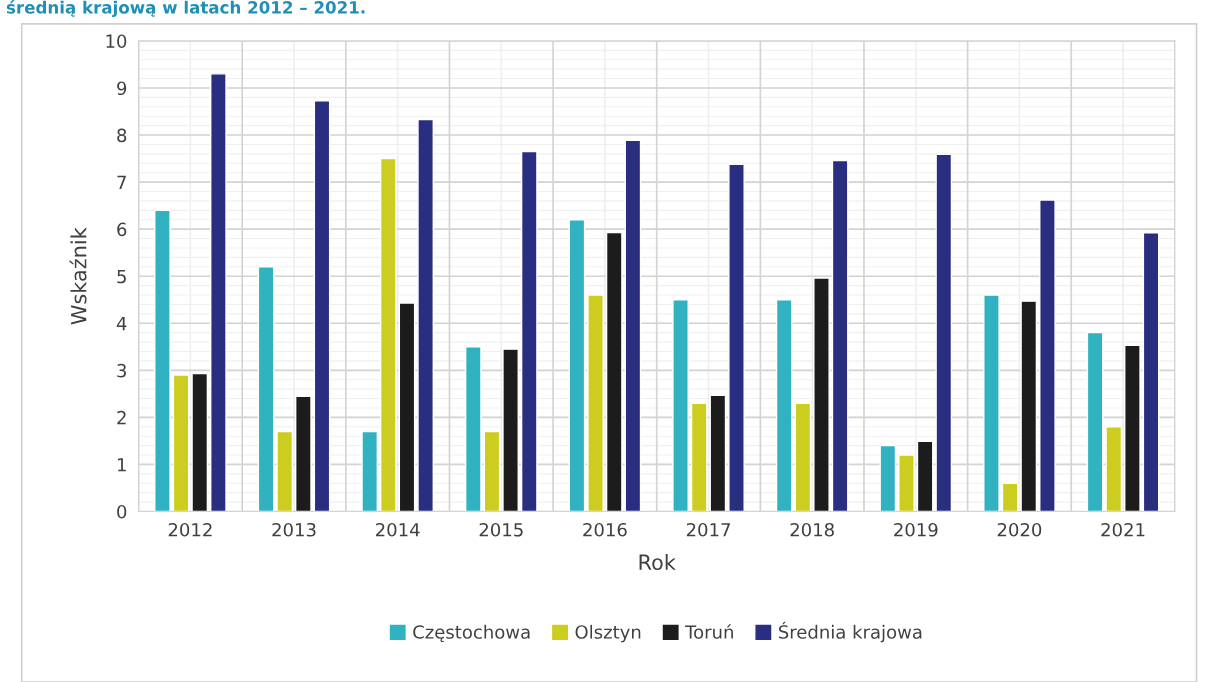  I want to click on y-tick-label: 5, so click(121, 276).